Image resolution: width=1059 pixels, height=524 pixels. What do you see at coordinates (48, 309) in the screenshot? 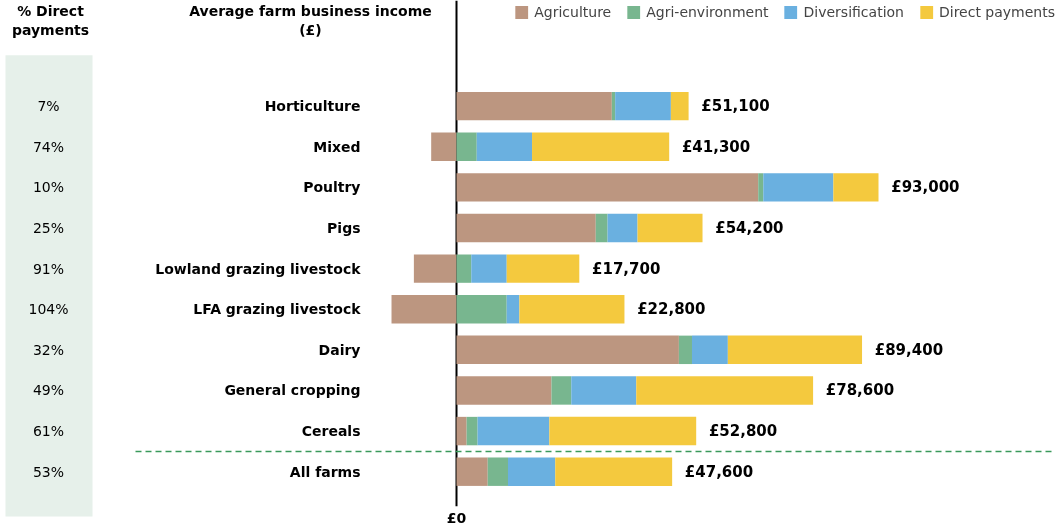
I see `text: 104%` at bounding box center [48, 309].